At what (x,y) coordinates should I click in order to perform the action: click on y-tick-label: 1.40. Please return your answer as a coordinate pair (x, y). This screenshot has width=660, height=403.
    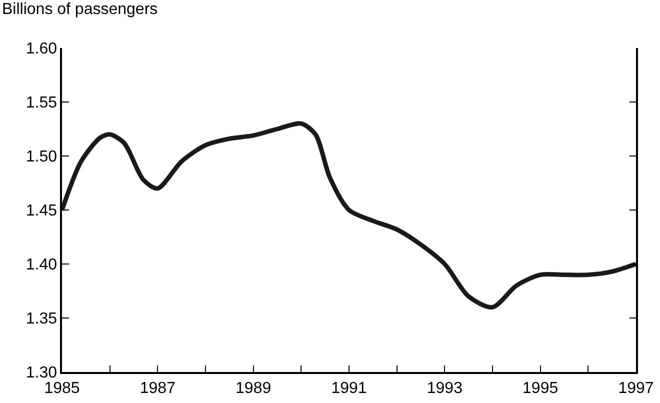
    Looking at the image, I should click on (42, 265).